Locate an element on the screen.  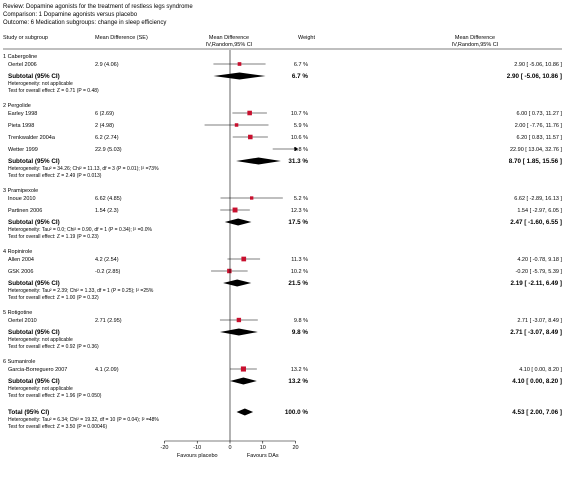
group-title: 1 Cabergoline is located at coordinates (20, 57).